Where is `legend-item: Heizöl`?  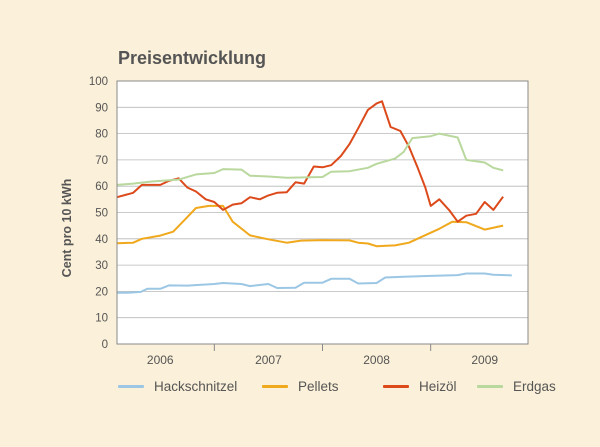 legend-item: Heizöl is located at coordinates (420, 386).